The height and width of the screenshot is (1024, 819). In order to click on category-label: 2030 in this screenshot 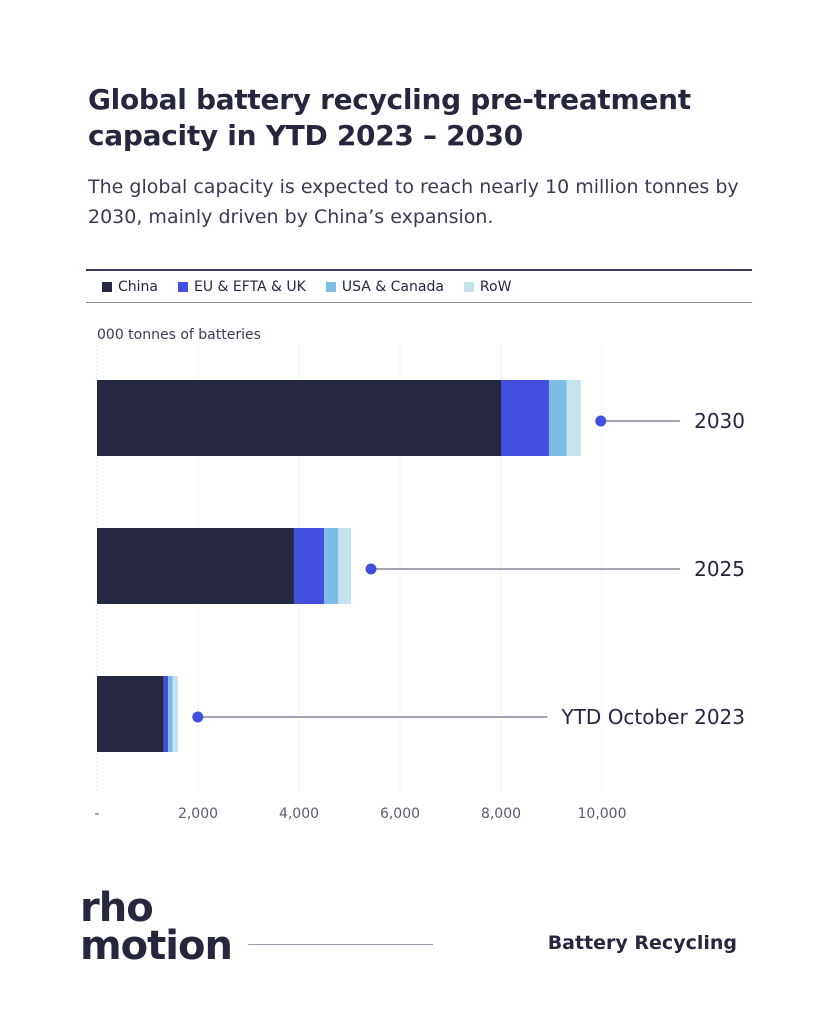, I will do `click(719, 421)`.